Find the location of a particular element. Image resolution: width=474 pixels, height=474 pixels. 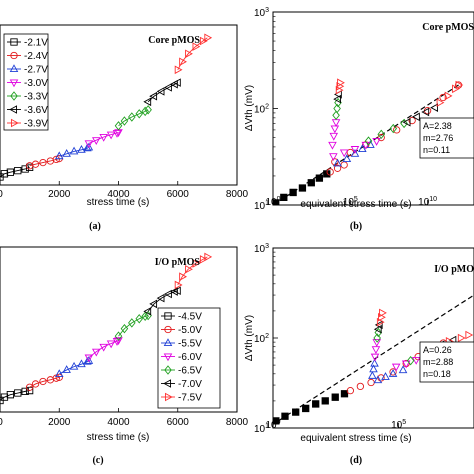

panel-d-fit-box: A=0.26 m=2.88 n=0.18 is located at coordinates (446, 362).